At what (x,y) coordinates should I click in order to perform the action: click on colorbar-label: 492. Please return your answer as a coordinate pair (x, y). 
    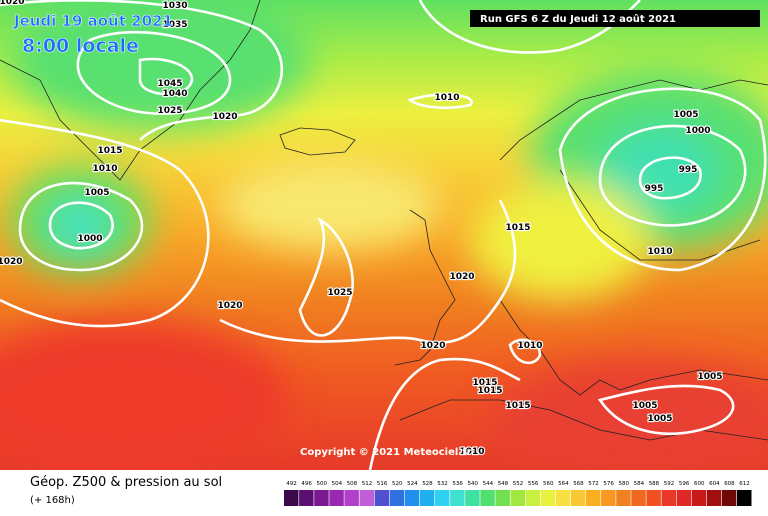
    Looking at the image, I should click on (291, 484).